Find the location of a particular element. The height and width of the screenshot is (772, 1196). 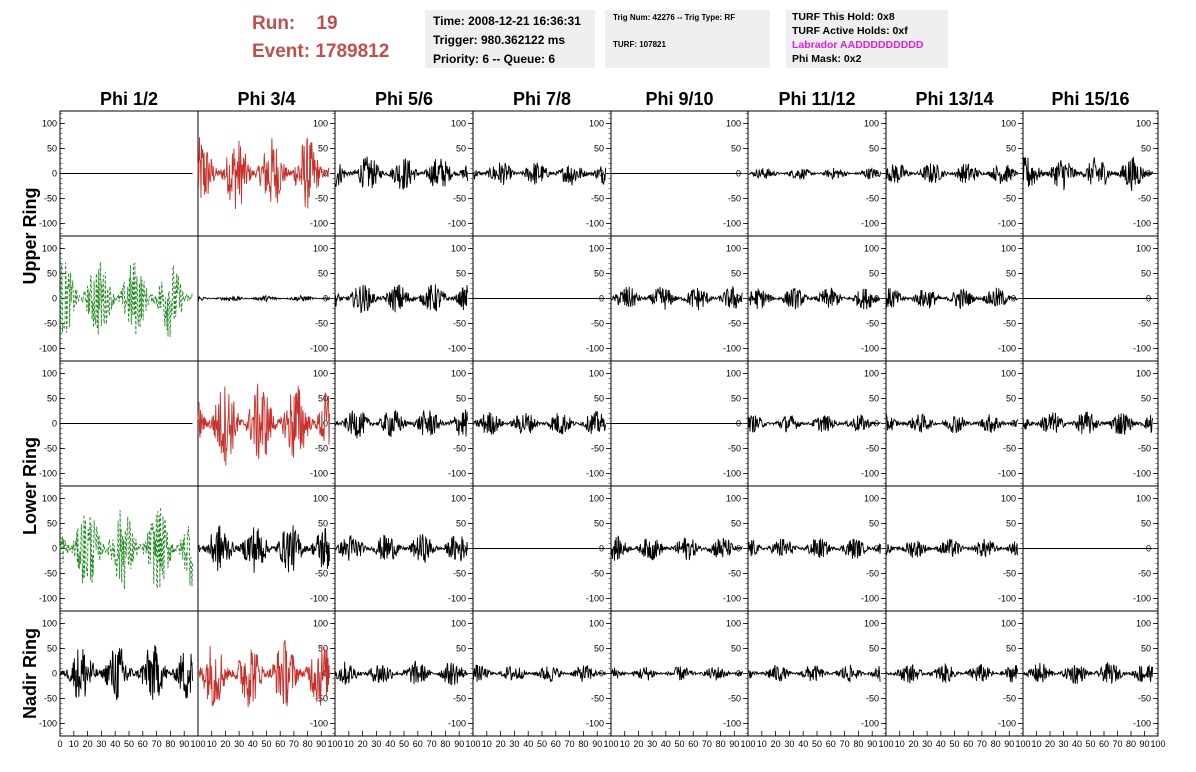

column-label: Phi 5/6 is located at coordinates (404, 99).